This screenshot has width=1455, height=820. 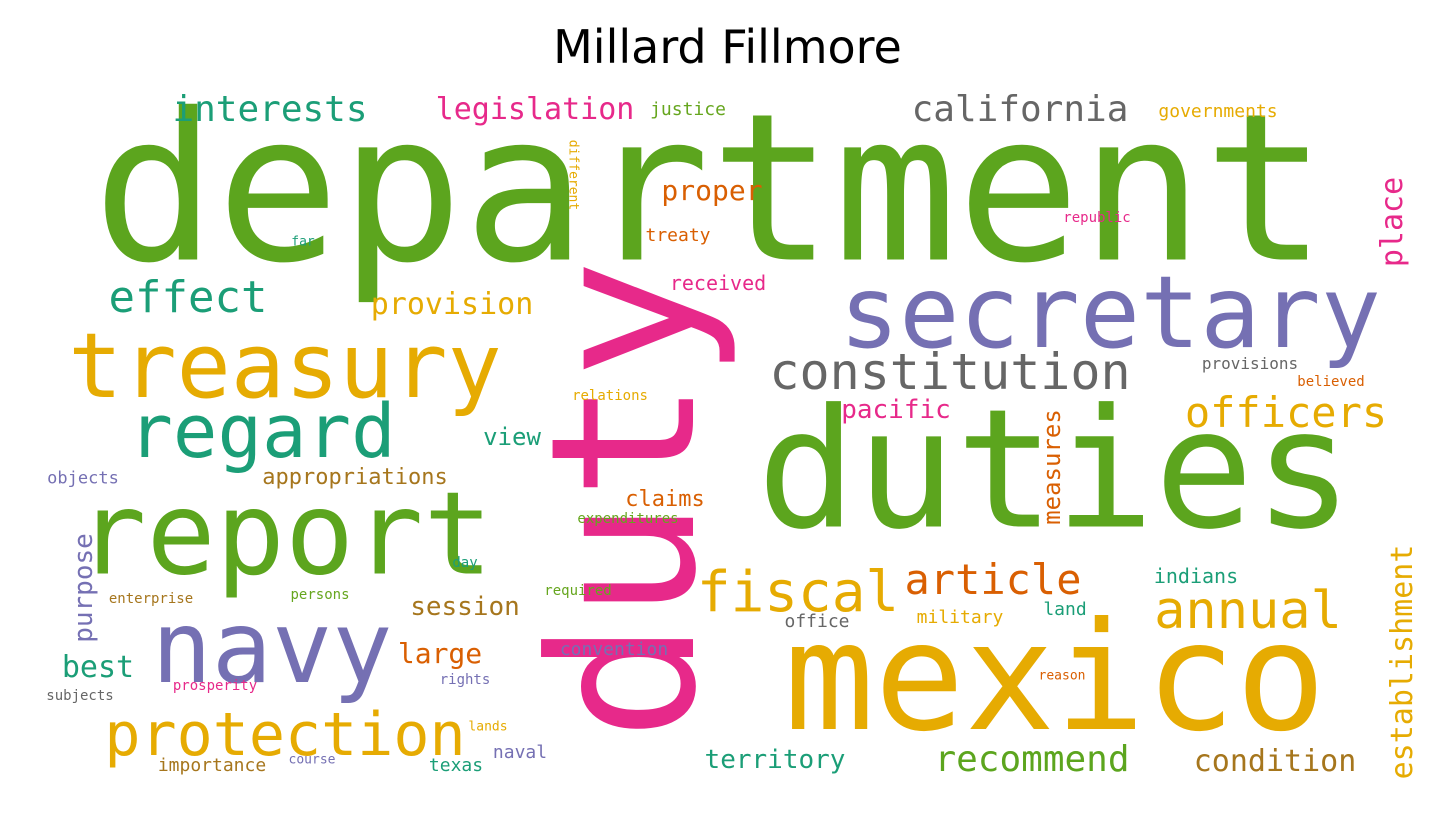 What do you see at coordinates (1286, 412) in the screenshot?
I see `word-officers: officers` at bounding box center [1286, 412].